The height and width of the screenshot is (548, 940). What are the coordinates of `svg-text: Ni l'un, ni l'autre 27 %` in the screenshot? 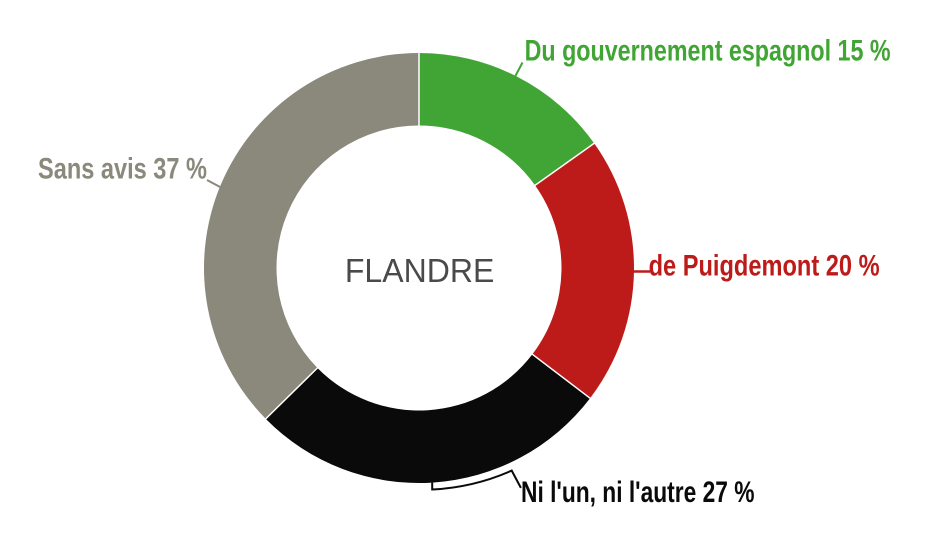 It's located at (638, 492).